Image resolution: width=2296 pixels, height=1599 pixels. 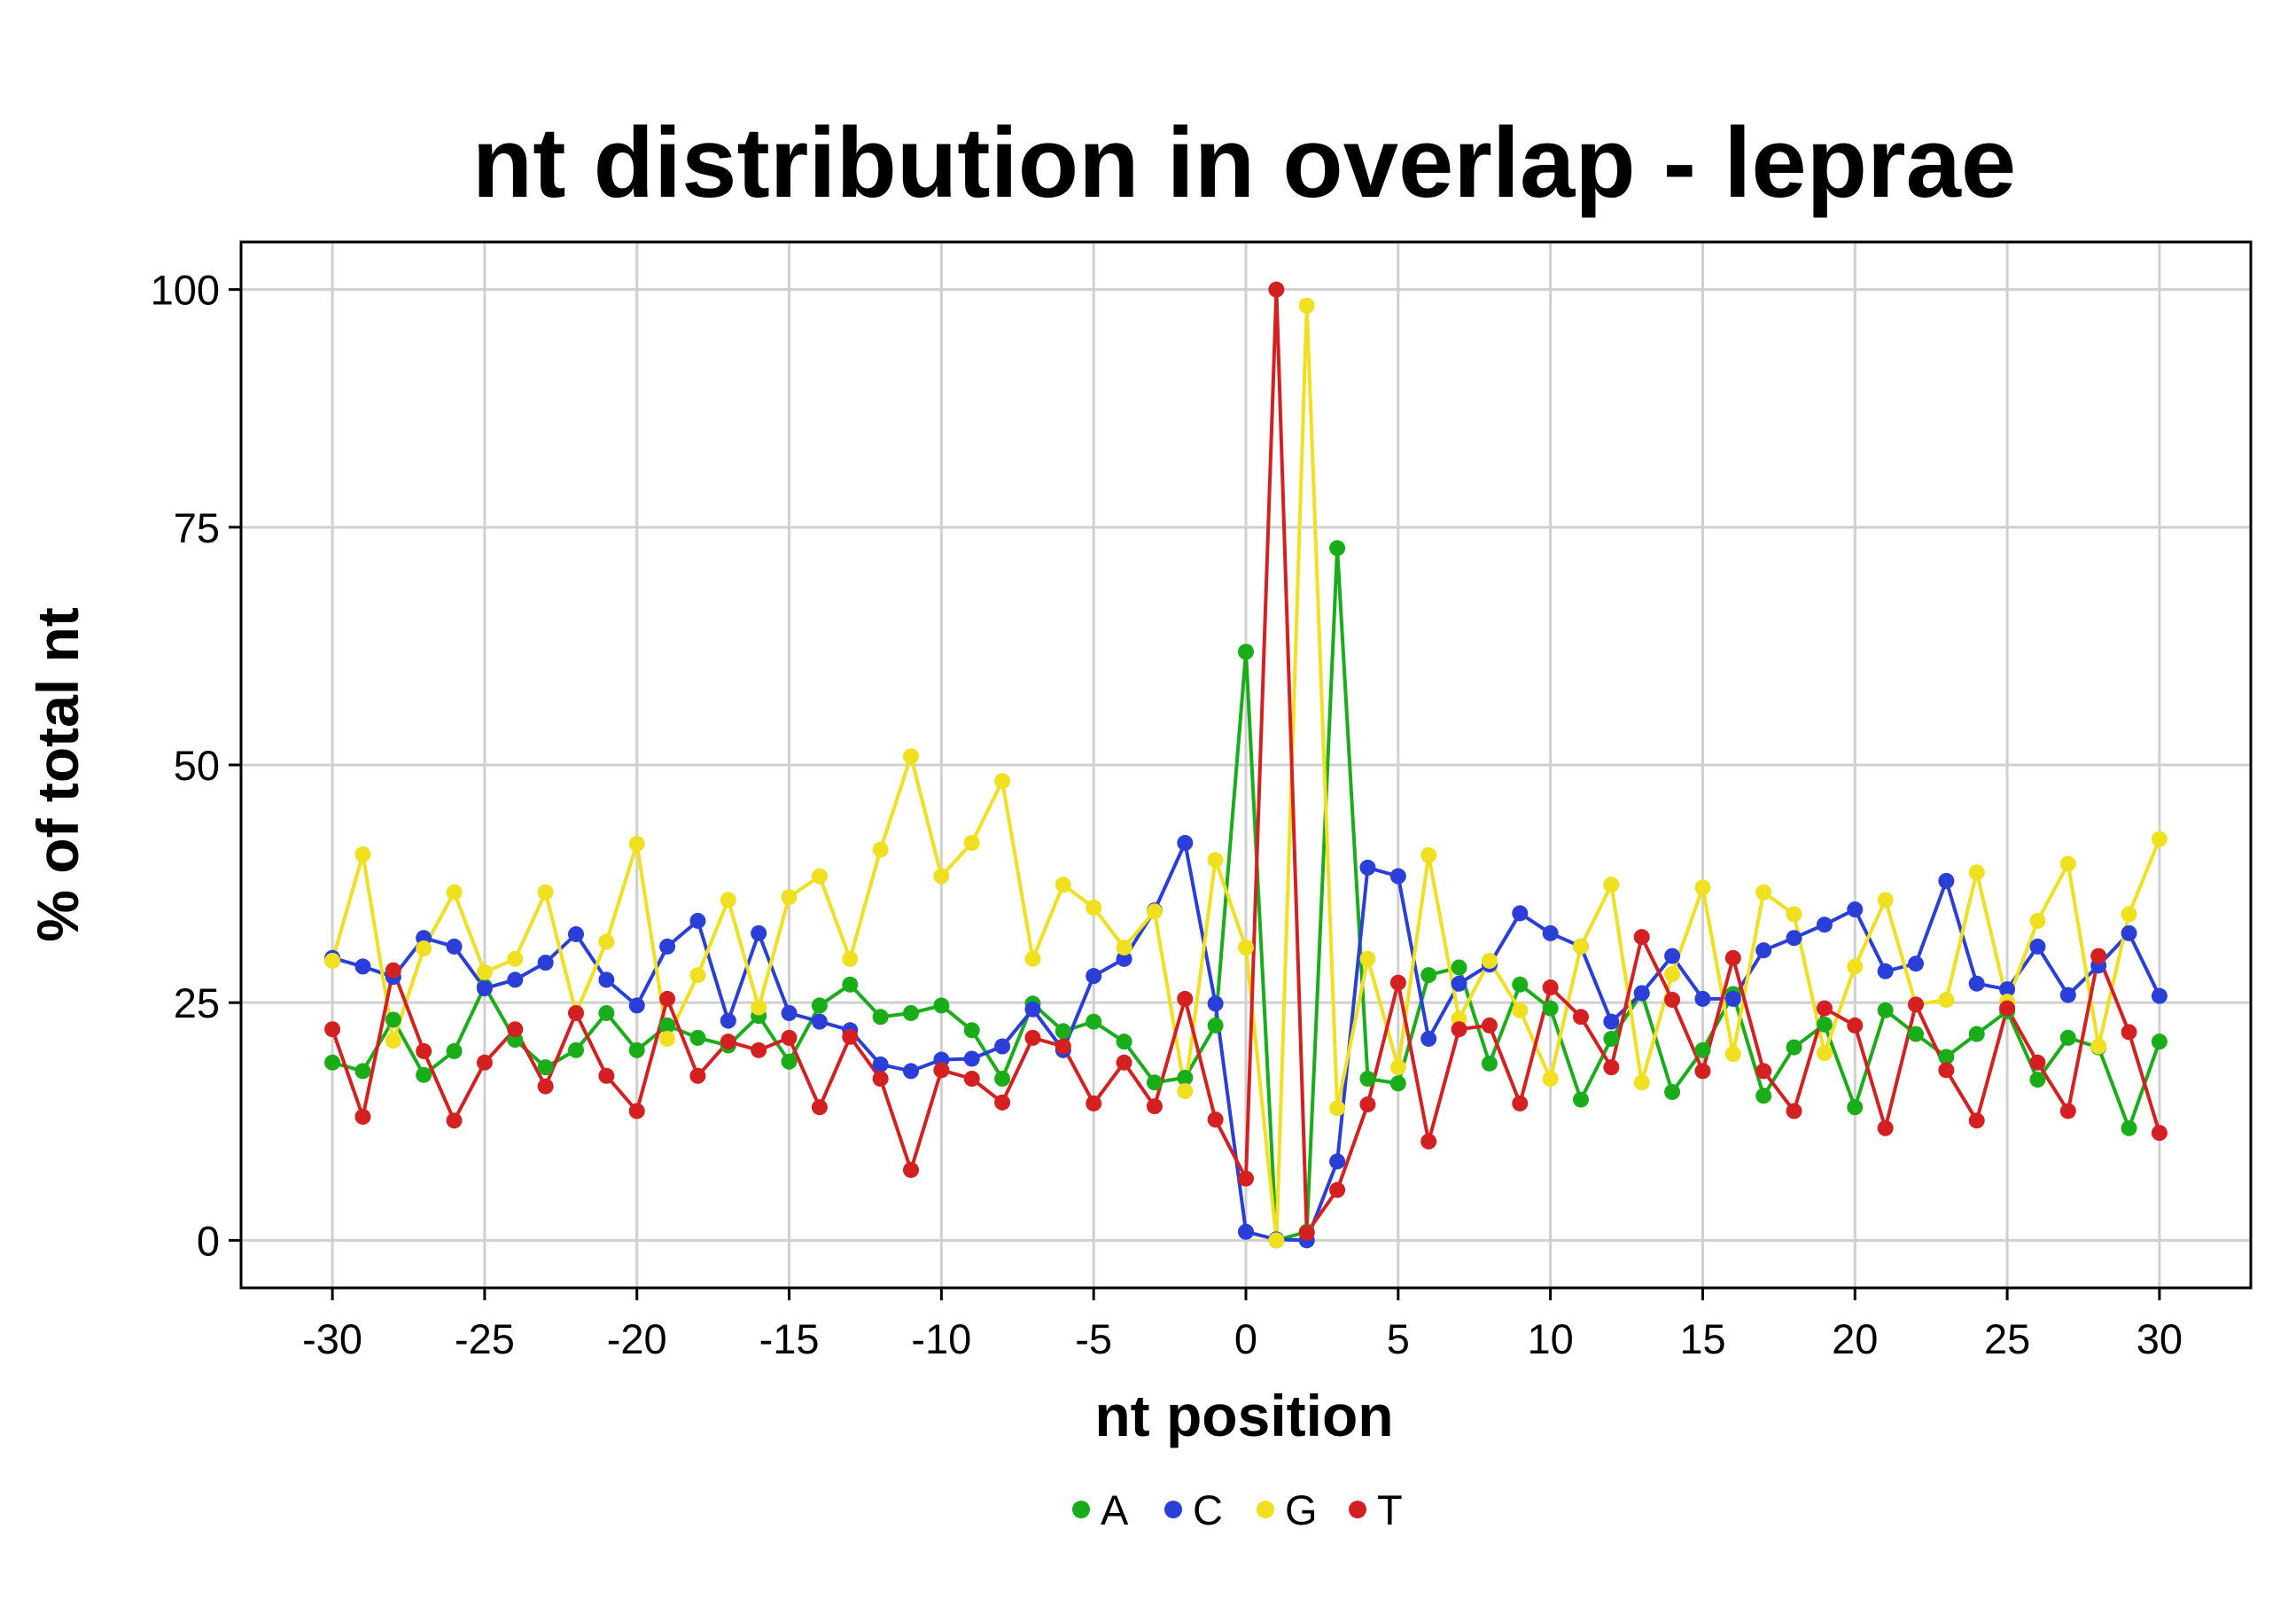 I want to click on legend-marker-A, so click(x=1081, y=1509).